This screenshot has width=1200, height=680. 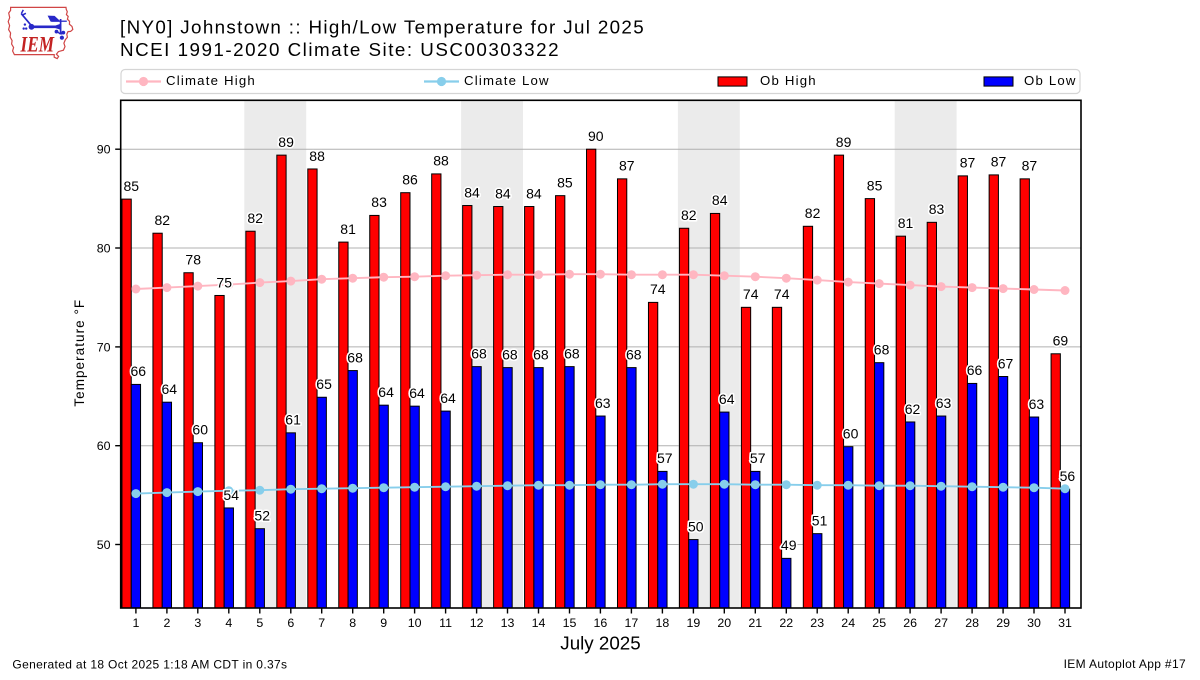 I want to click on svg-text: Climate High, so click(x=211, y=80).